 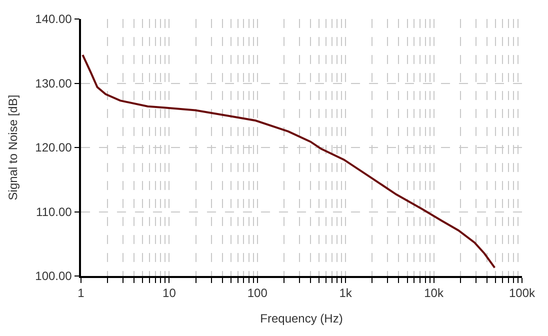 I want to click on y-tick-label: 110.00, so click(x=54, y=211).